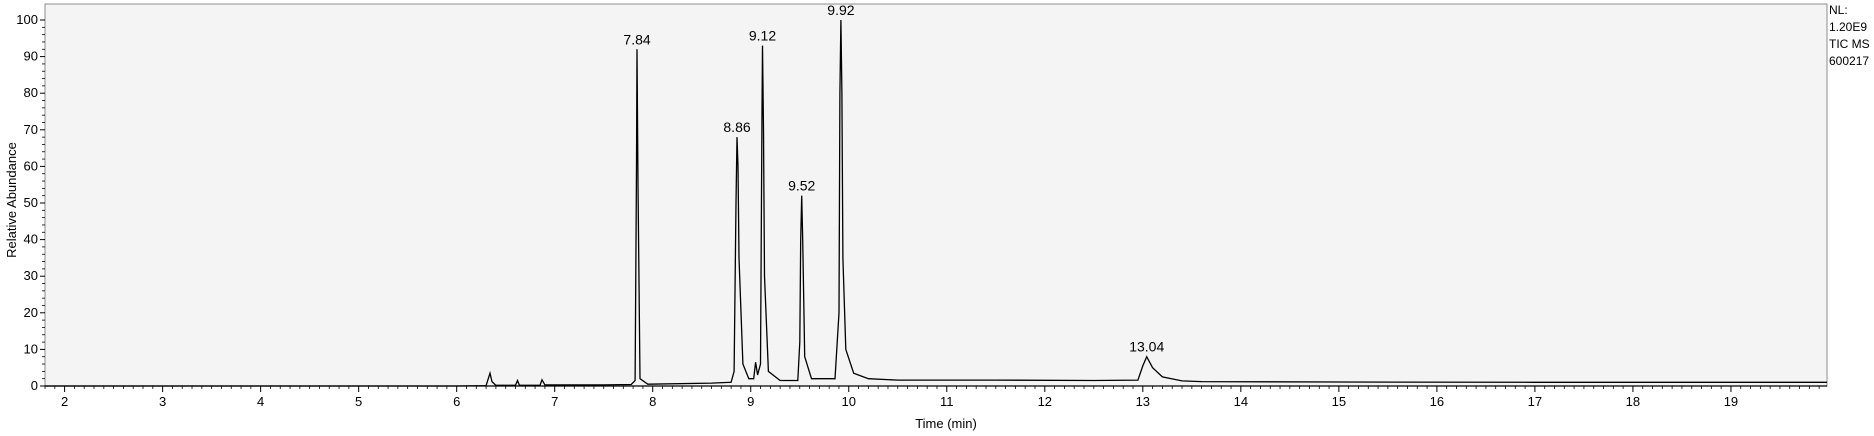  What do you see at coordinates (64, 401) in the screenshot?
I see `x-tick-label: 2` at bounding box center [64, 401].